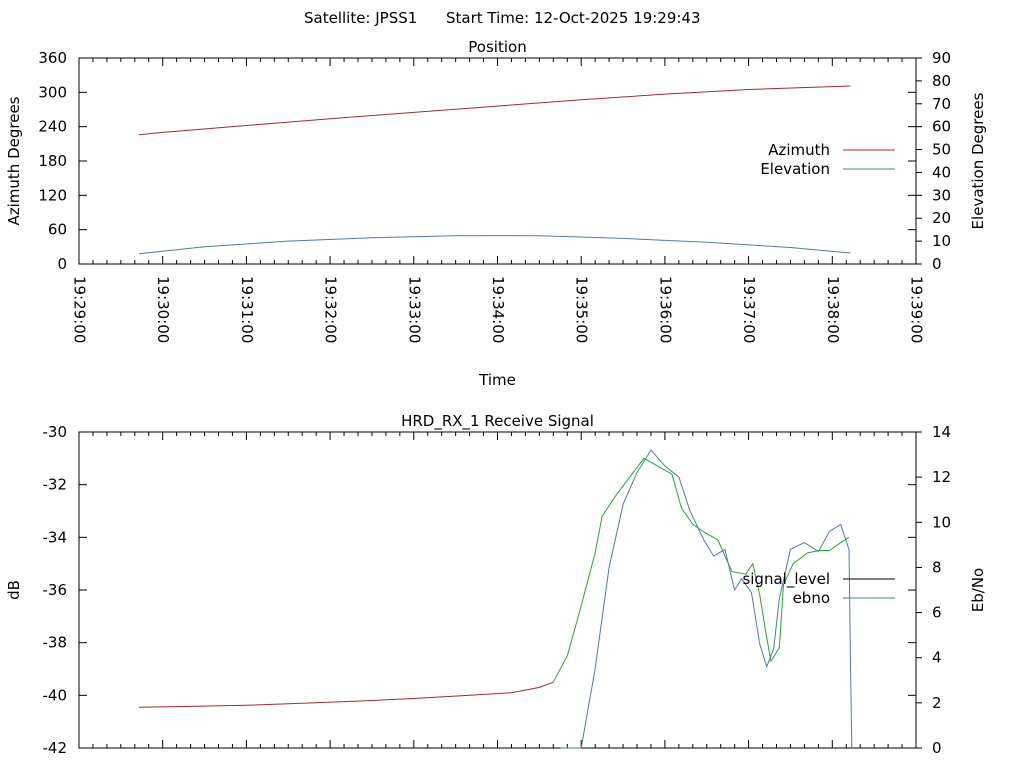 Image resolution: width=1024 pixels, height=768 pixels. Describe the element at coordinates (14, 590) in the screenshot. I see `y-axis-label: dB` at that location.